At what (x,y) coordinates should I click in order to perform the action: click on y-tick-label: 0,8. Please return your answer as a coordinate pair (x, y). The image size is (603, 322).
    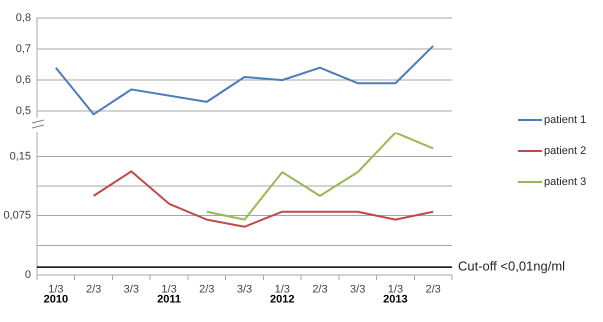
    Looking at the image, I should click on (23, 18).